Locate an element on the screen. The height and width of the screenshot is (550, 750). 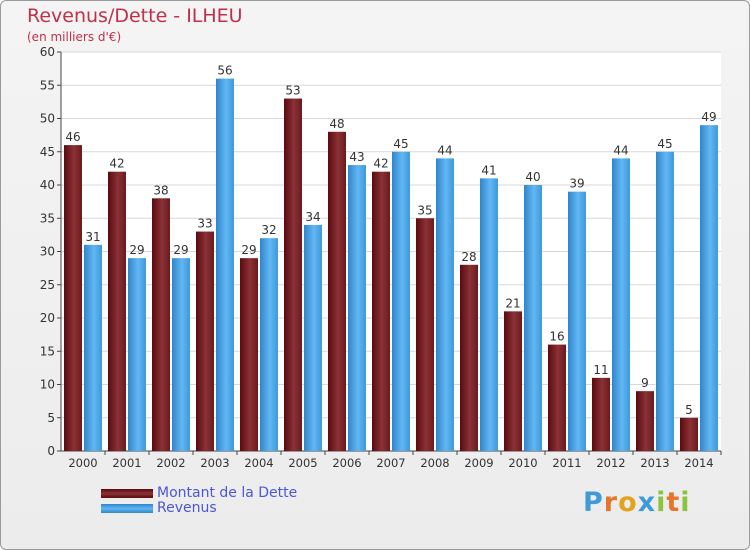
y-tick-label: 60 is located at coordinates (47, 52).